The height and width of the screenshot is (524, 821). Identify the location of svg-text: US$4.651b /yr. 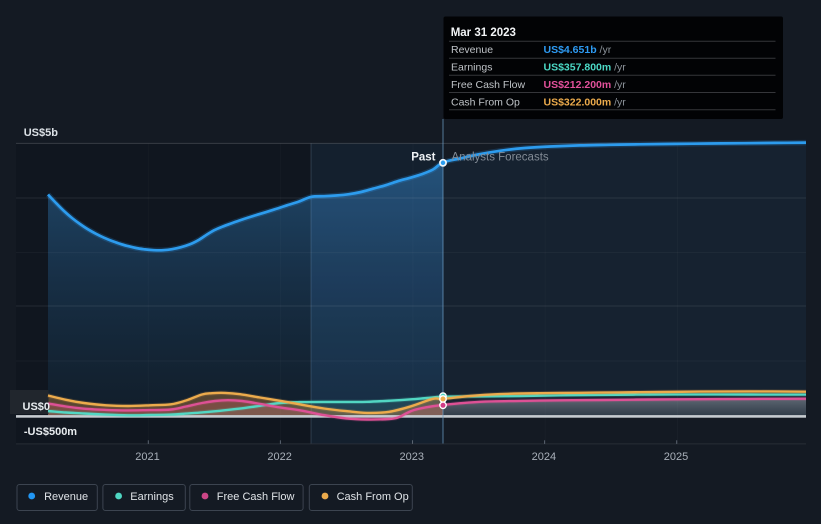
(578, 50).